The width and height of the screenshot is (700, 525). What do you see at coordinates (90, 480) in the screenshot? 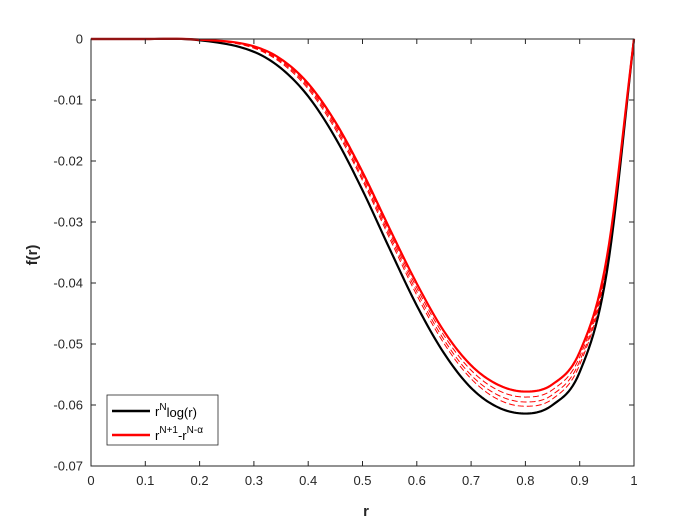
I see `x-tick-label: 0` at bounding box center [90, 480].